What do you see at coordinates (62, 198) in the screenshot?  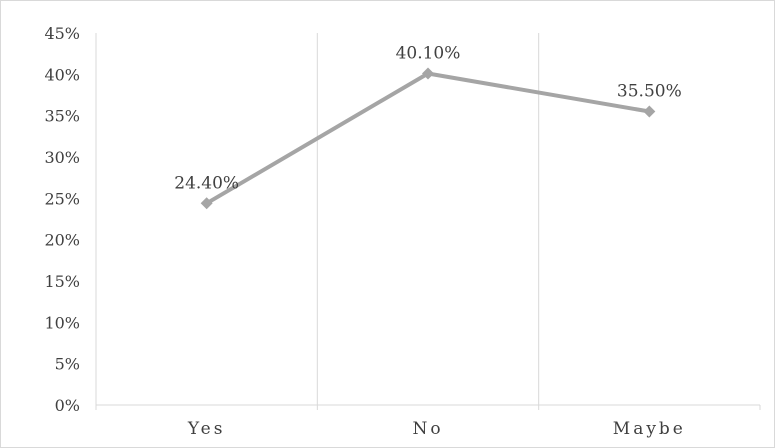 I see `y-tick-label: 25%` at bounding box center [62, 198].